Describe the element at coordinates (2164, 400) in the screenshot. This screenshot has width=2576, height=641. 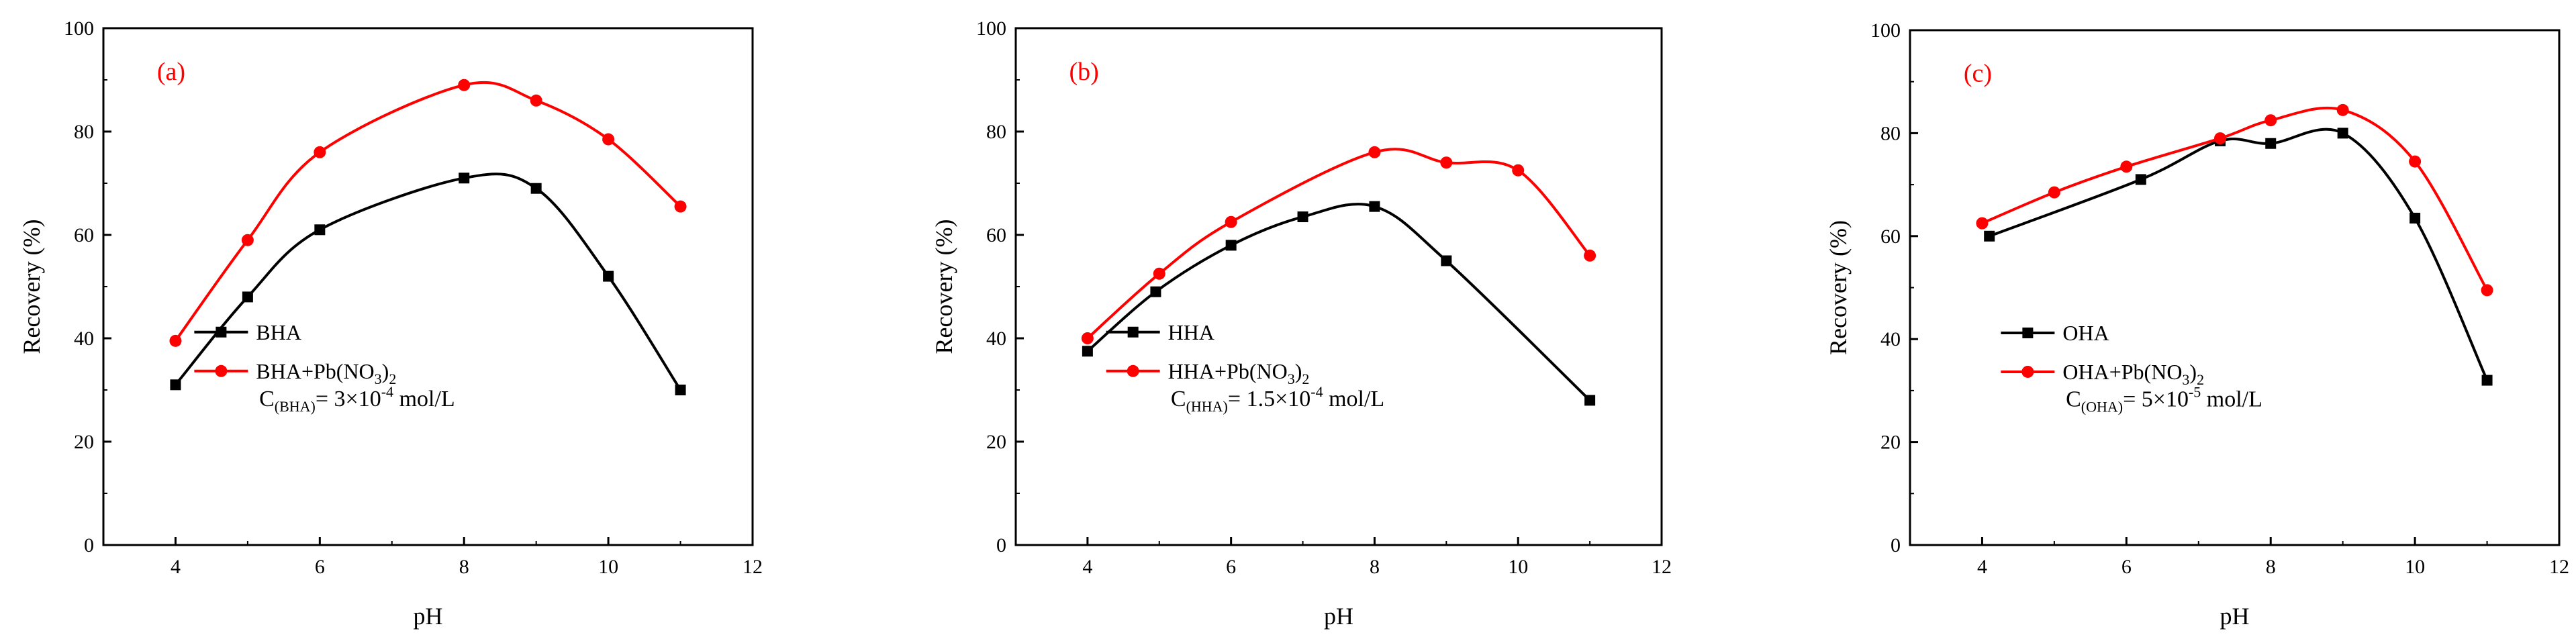
I see `concentration-annotation: C(OHA)= 5×10-5 mol/L` at that location.